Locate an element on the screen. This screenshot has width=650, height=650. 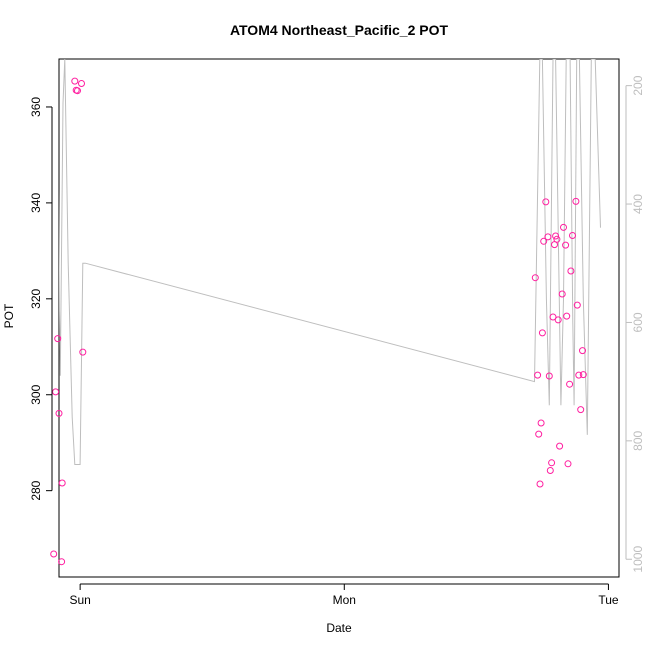
x-tick-label: Mon is located at coordinates (344, 600).